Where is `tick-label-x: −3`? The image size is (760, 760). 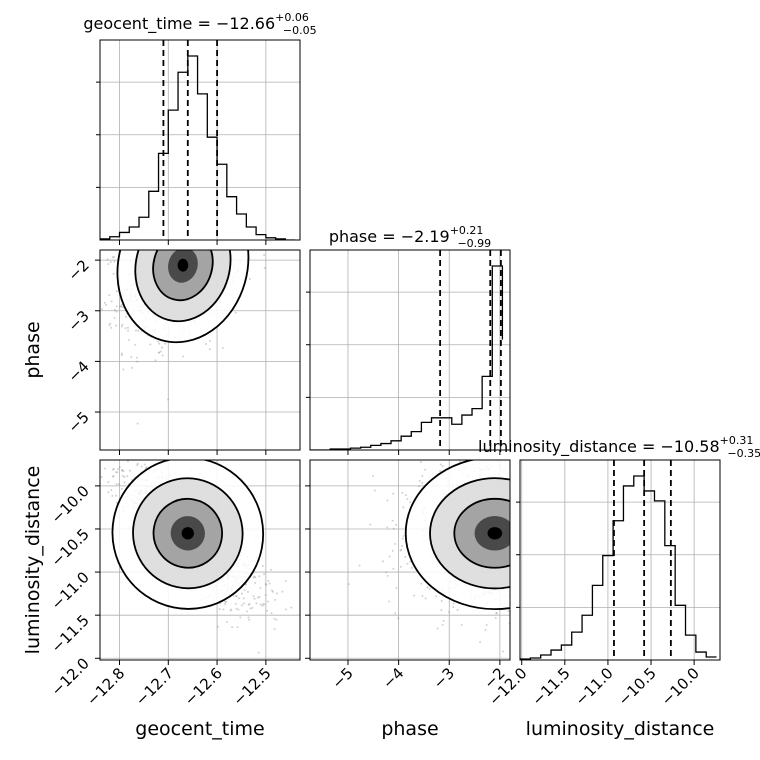 tick-label-x: −3 is located at coordinates (444, 678).